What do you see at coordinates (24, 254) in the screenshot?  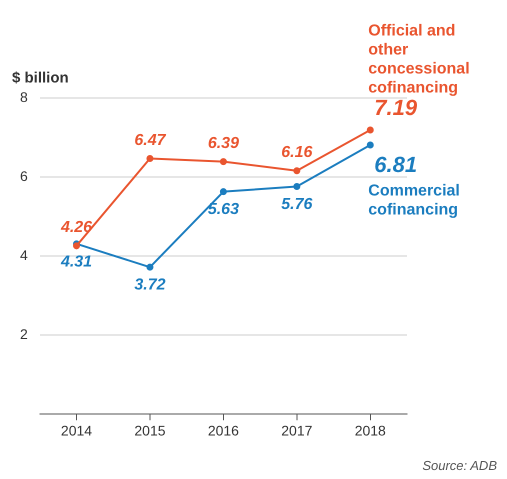 I see `y-tick-label: 4` at bounding box center [24, 254].